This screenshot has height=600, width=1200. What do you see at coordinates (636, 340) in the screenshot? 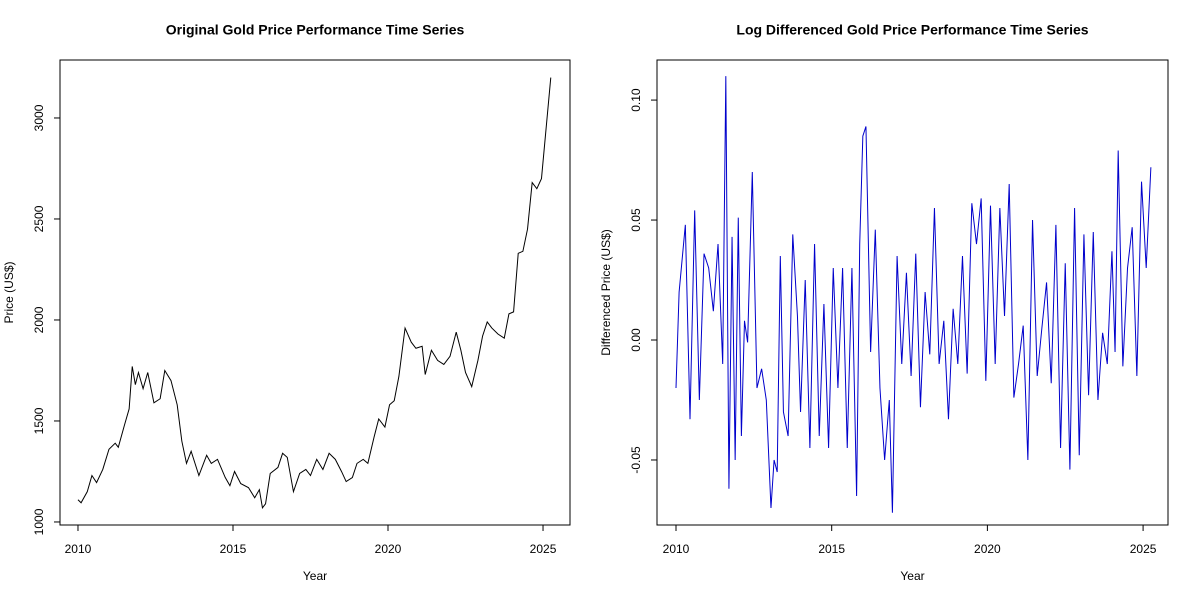
I see `y-tick-label: 0.00` at bounding box center [636, 340].